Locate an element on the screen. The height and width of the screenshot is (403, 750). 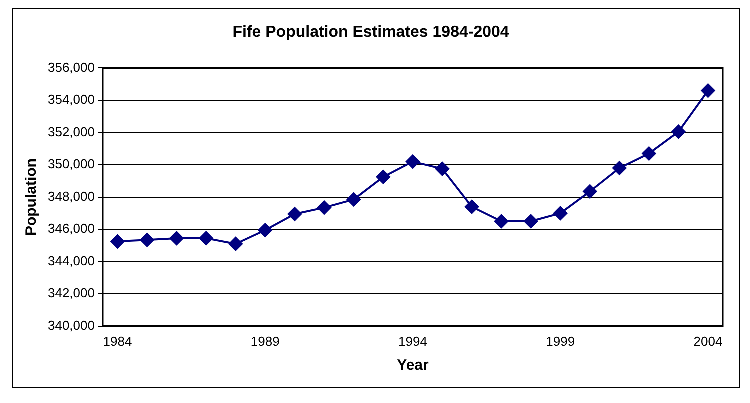
x-tick-label: 1994 is located at coordinates (413, 341).